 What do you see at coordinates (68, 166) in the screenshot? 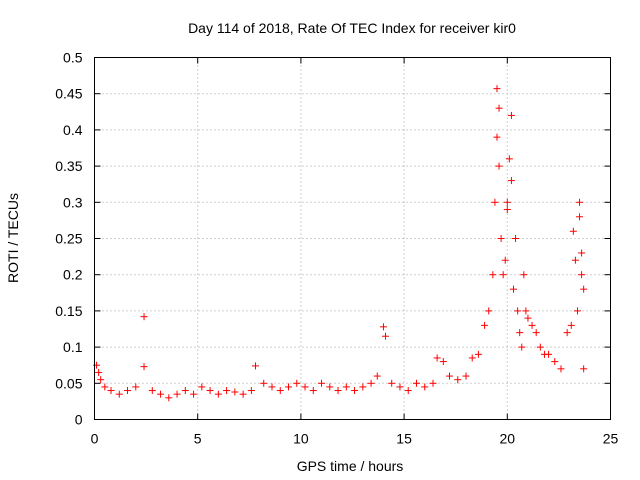
I see `y-tick-label: 0.35` at bounding box center [68, 166].